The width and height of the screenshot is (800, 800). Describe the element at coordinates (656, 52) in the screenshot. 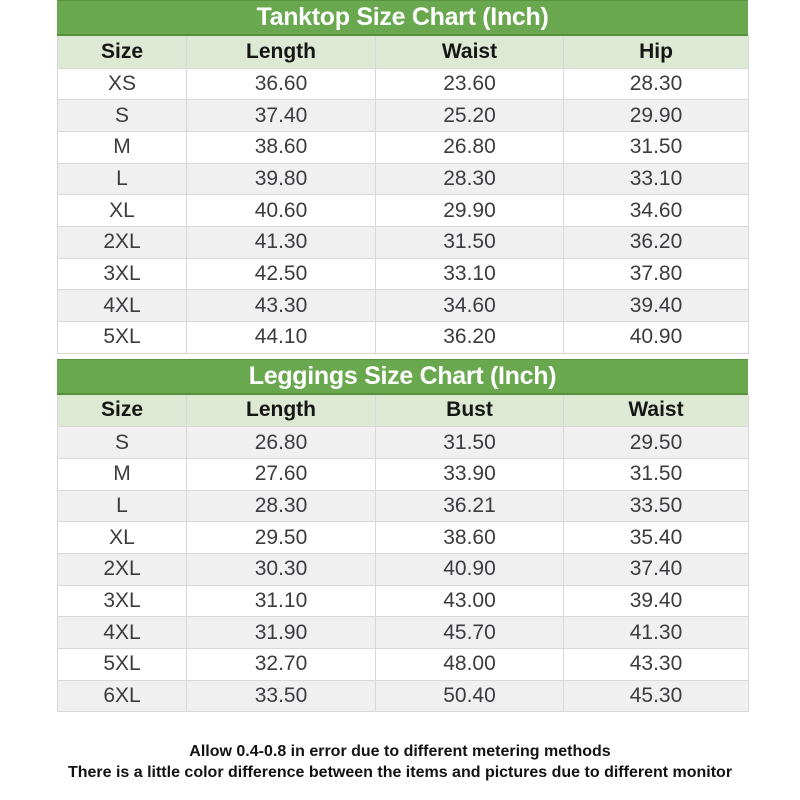

I see `column-header-hip: Hip` at that location.